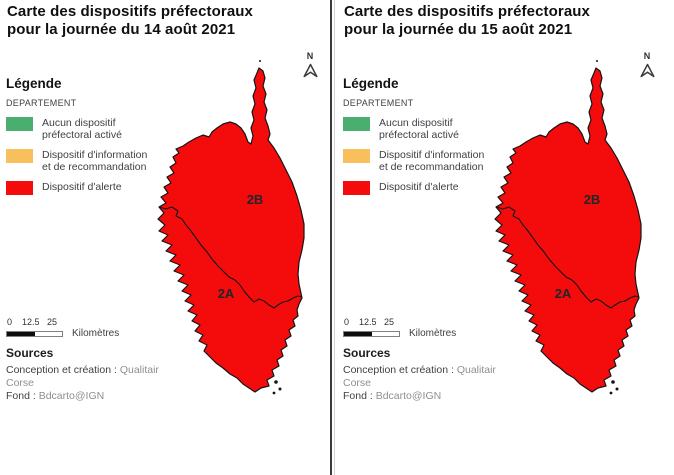  What do you see at coordinates (331, 237) in the screenshot?
I see `panel-divider` at bounding box center [331, 237].